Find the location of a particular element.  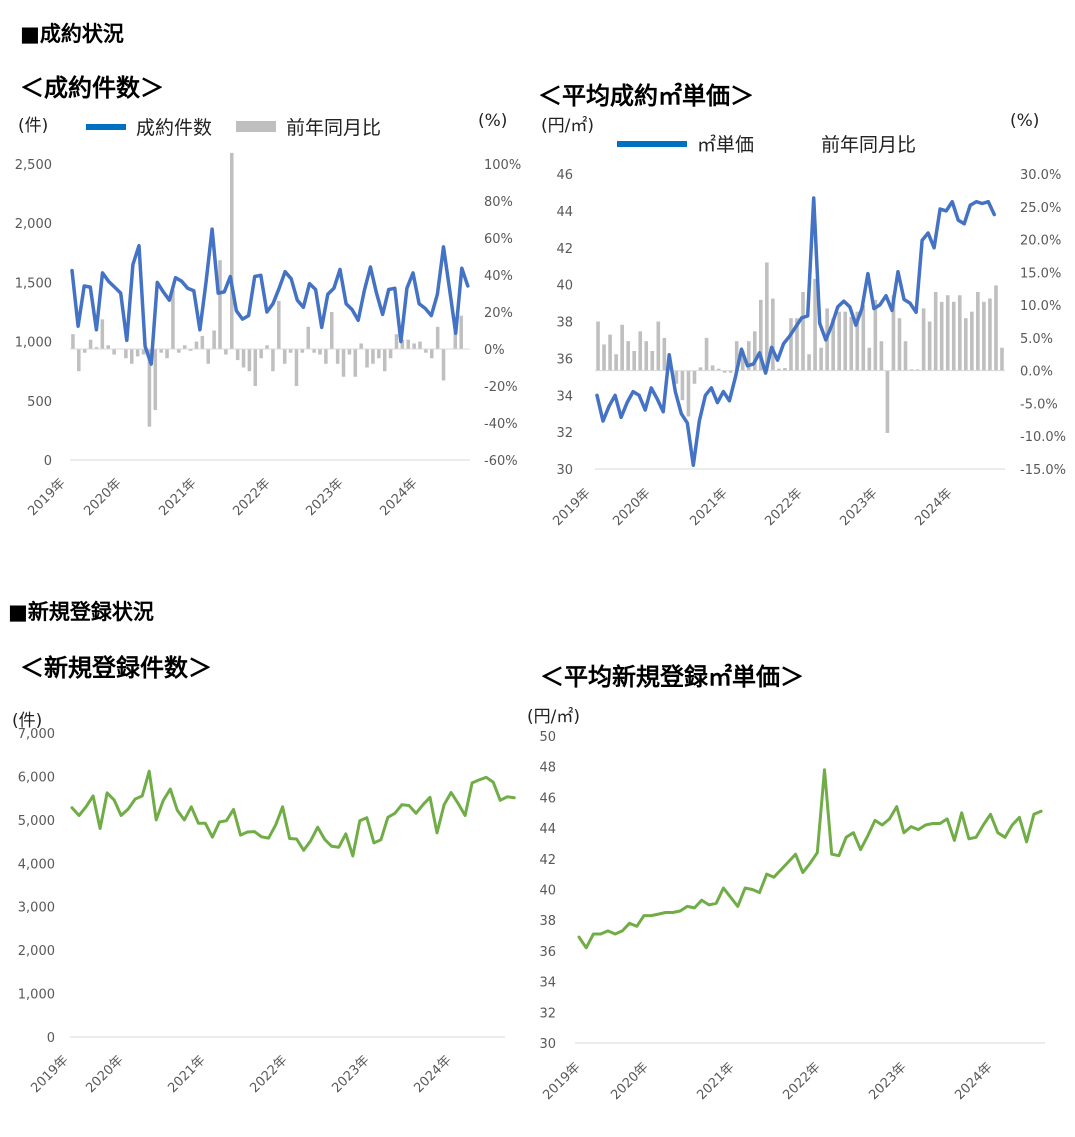

y-tick-label: 2,500 is located at coordinates (33, 165).